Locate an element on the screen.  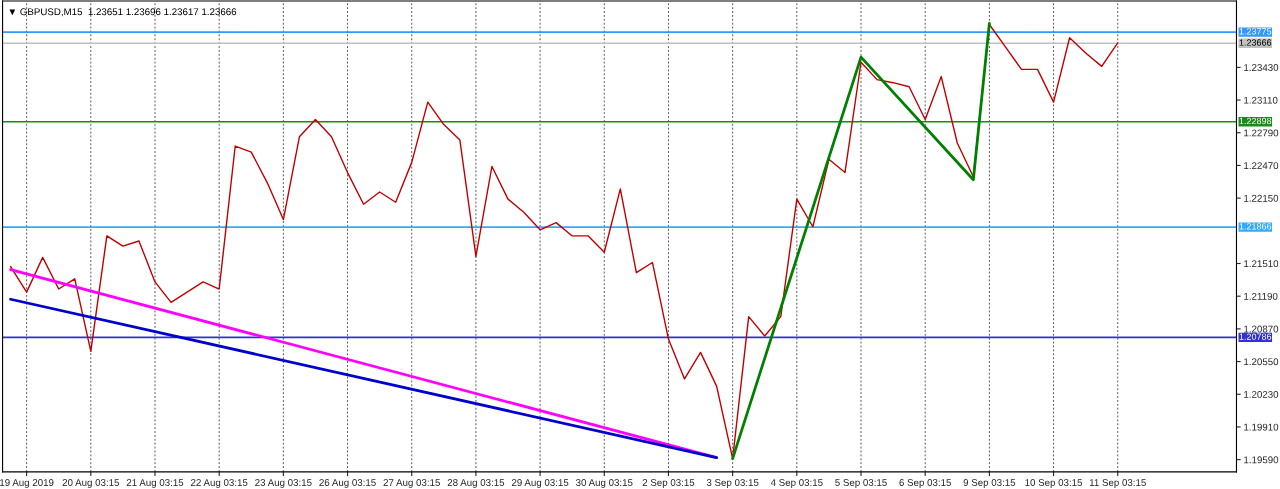
x-tick-label: 29 Aug 03:15 is located at coordinates (540, 483).